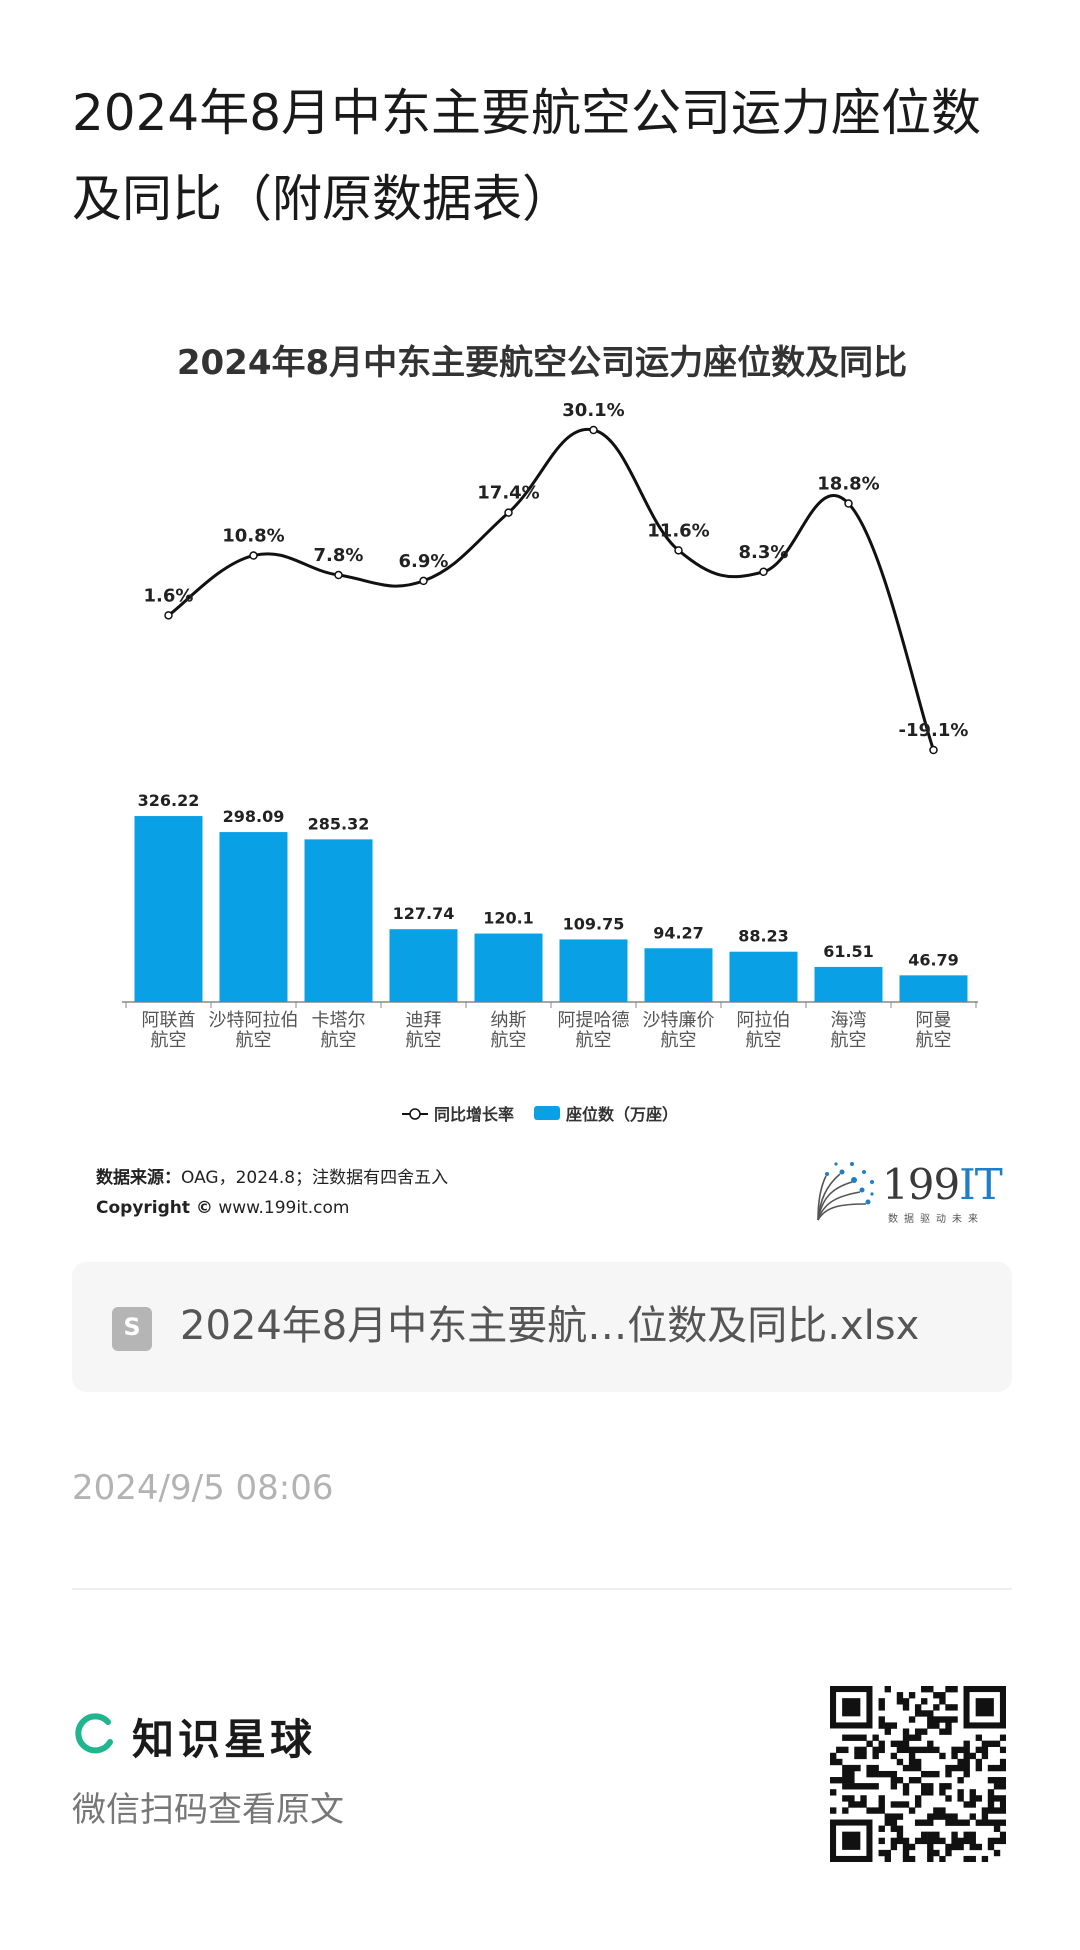 The height and width of the screenshot is (1950, 1080). I want to click on qr-code-icon, so click(918, 1774).